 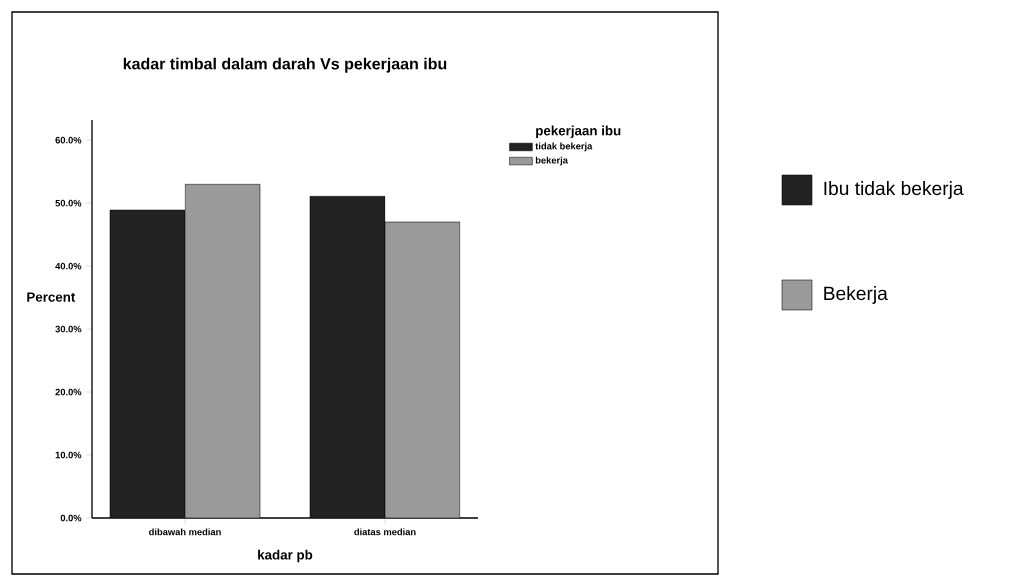 What do you see at coordinates (285, 556) in the screenshot?
I see `x-axis-title: kadar pb` at bounding box center [285, 556].